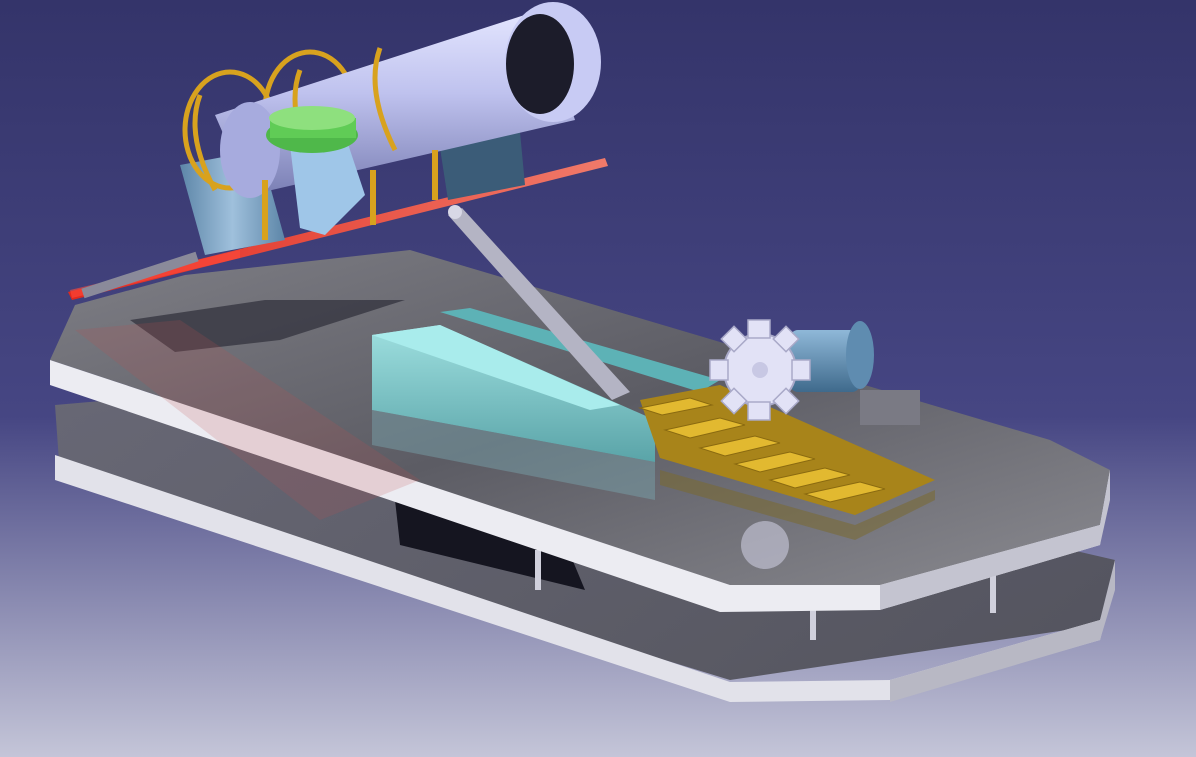  I want to click on bracket, so click(350, 195).